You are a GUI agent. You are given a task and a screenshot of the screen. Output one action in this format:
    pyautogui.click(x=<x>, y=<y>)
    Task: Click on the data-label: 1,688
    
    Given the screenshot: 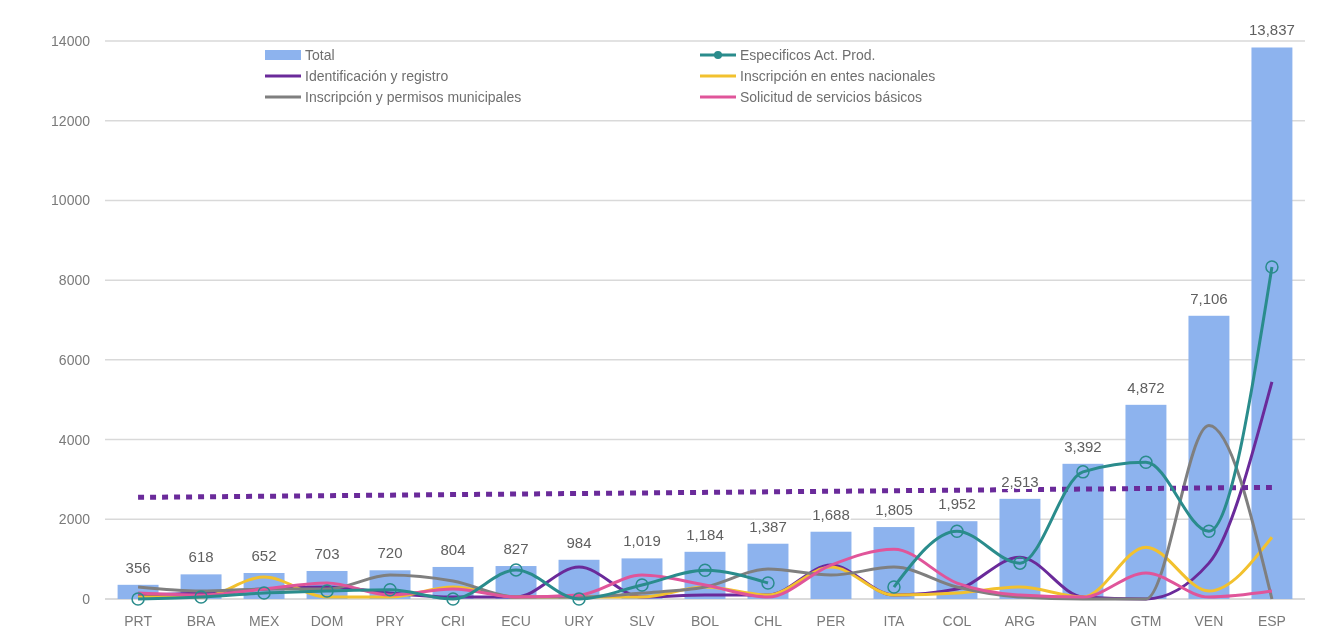 What is the action you would take?
    pyautogui.click(x=831, y=514)
    